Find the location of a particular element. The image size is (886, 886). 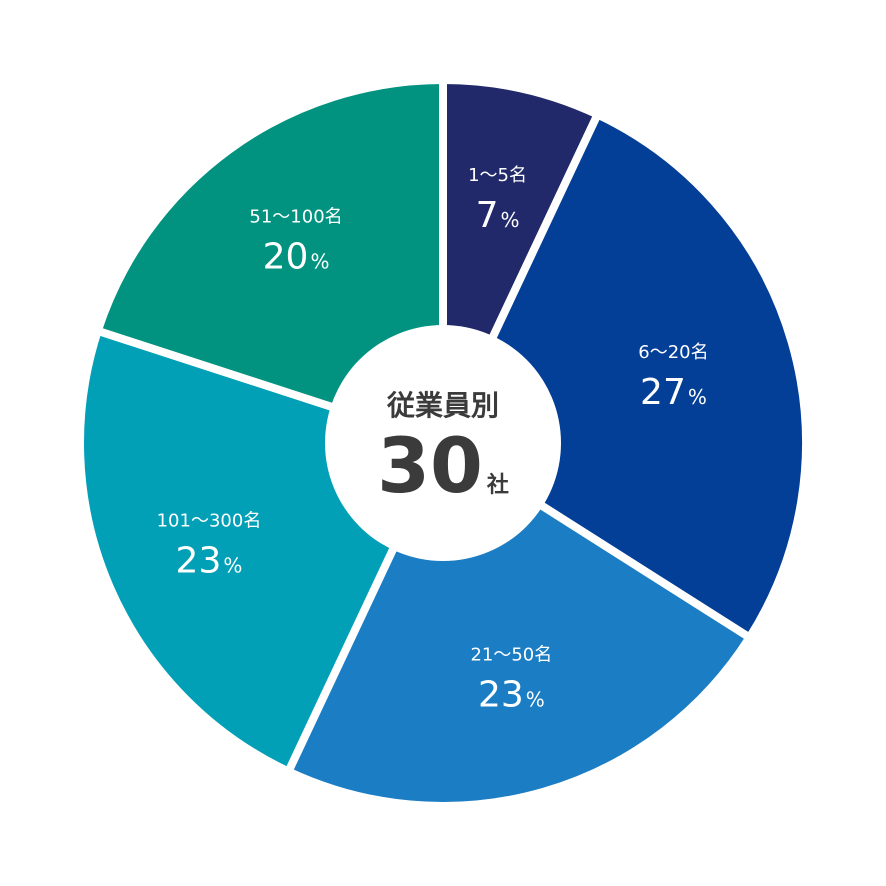

slice-percent-value: 7 is located at coordinates (487, 215).